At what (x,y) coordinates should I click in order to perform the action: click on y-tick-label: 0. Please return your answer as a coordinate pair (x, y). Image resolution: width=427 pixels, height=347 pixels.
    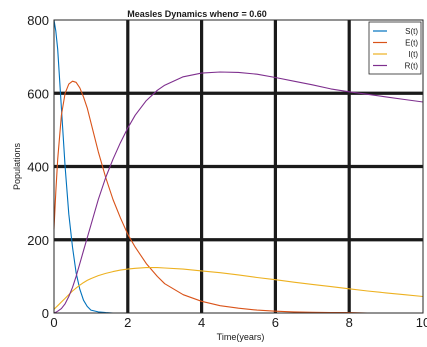
    Looking at the image, I should click on (45, 313).